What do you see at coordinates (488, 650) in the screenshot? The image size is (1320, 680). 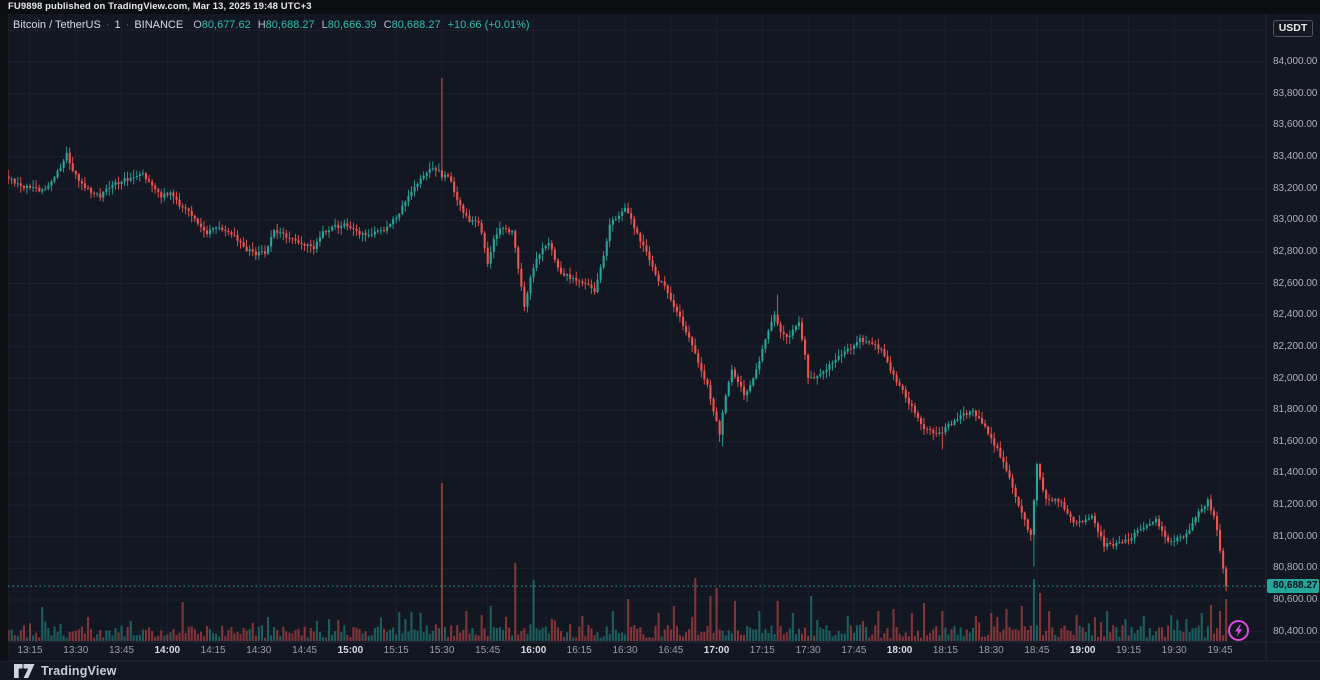 I see `time-axis-label: 15:45` at bounding box center [488, 650].